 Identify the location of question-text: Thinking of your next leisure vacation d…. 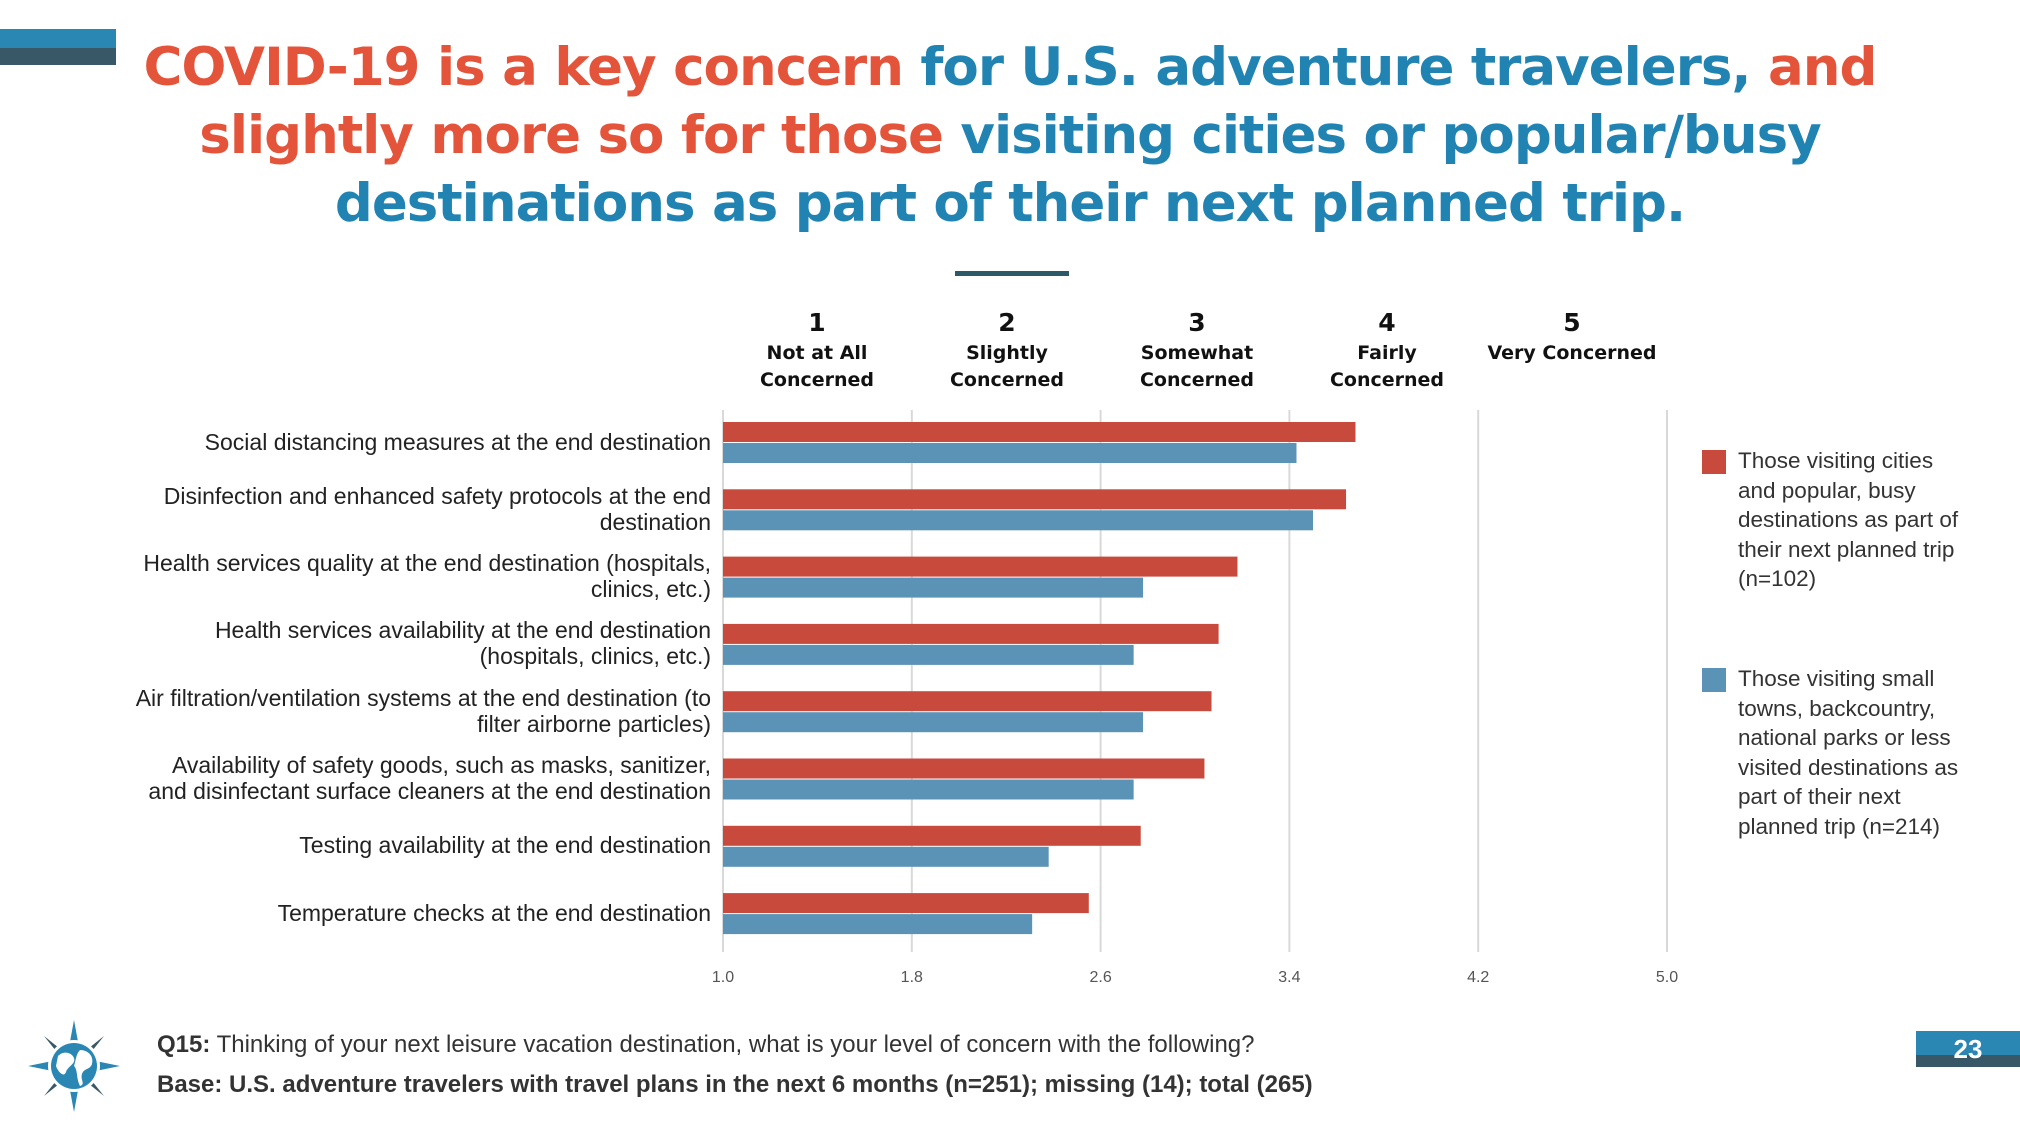
(732, 1044).